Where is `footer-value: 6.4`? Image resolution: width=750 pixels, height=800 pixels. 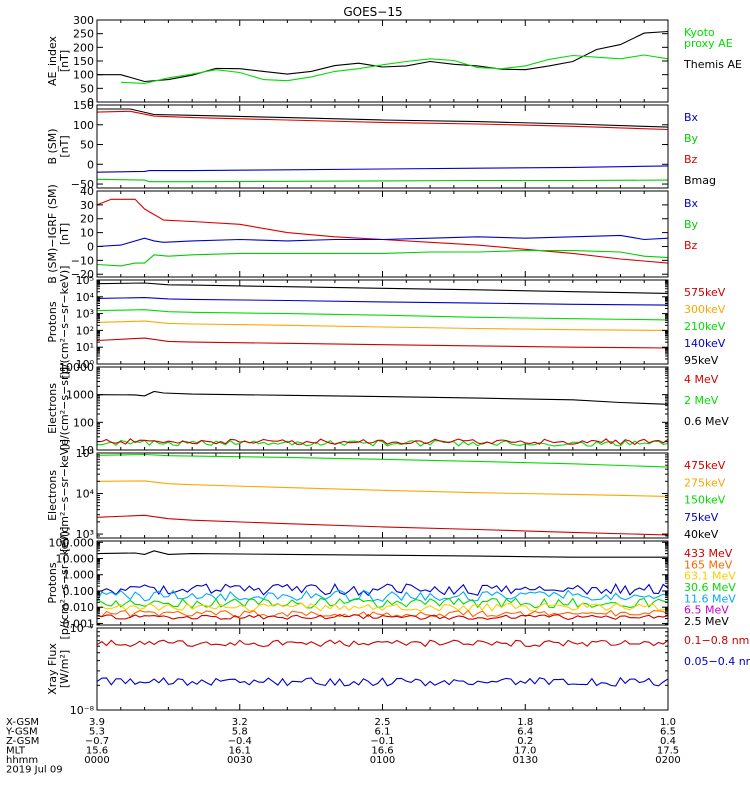
footer-value: 6.4 is located at coordinates (525, 732).